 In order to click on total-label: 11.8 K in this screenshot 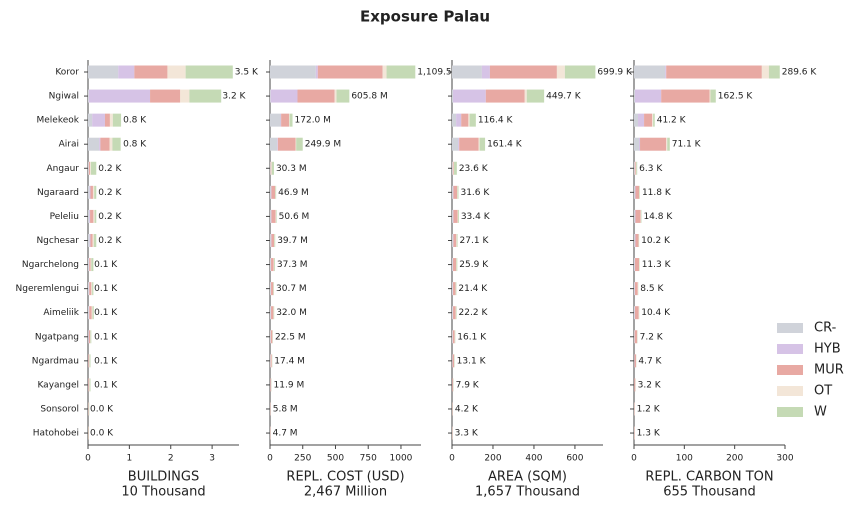, I will do `click(657, 193)`.